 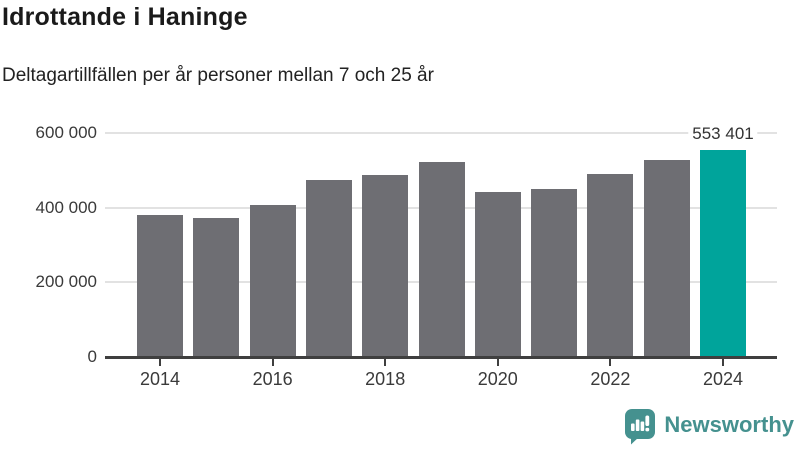 I want to click on x-axis-label-2016: 2016, so click(x=272, y=379).